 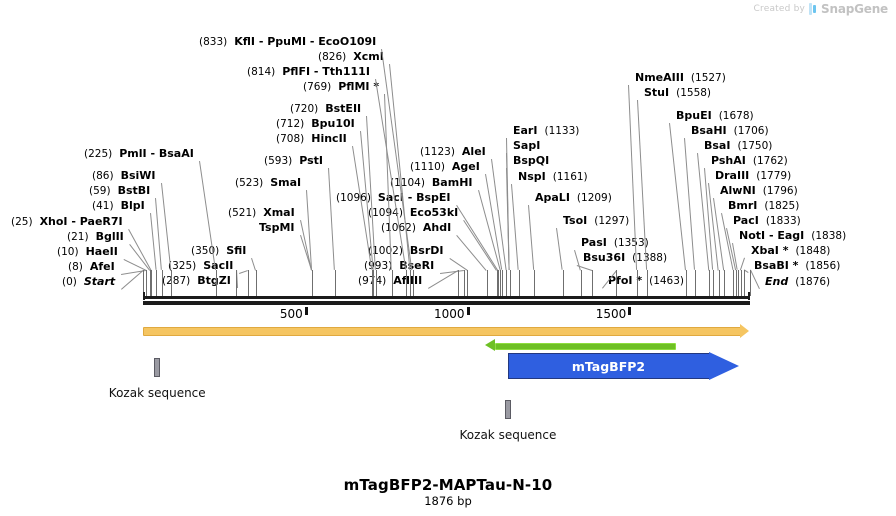 What do you see at coordinates (813, 9) in the screenshot?
I see `snapgene-logo-icon` at bounding box center [813, 9].